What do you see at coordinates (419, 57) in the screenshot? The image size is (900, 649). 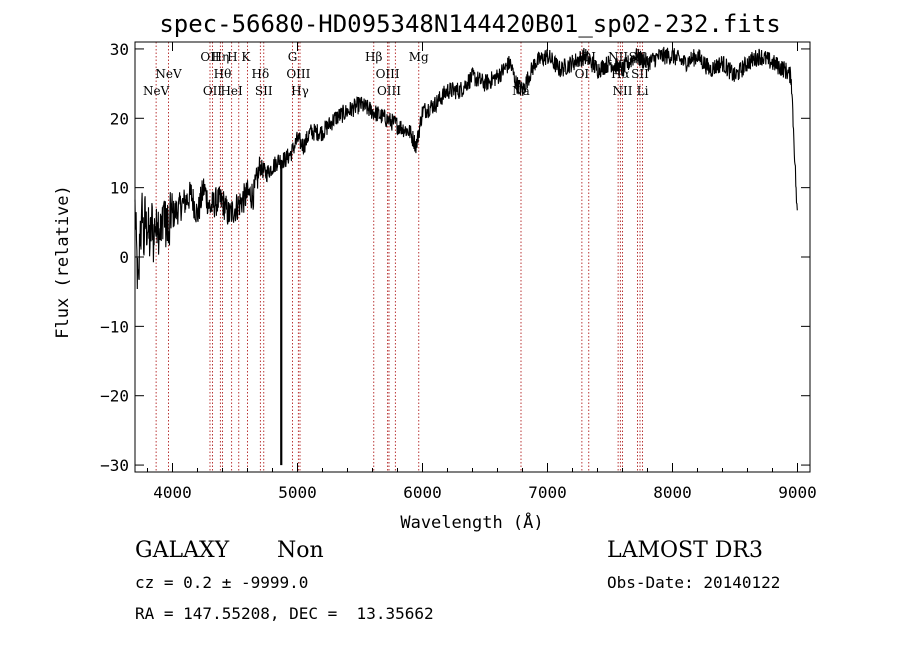 I see `reference-line-label: Mg` at bounding box center [419, 57].